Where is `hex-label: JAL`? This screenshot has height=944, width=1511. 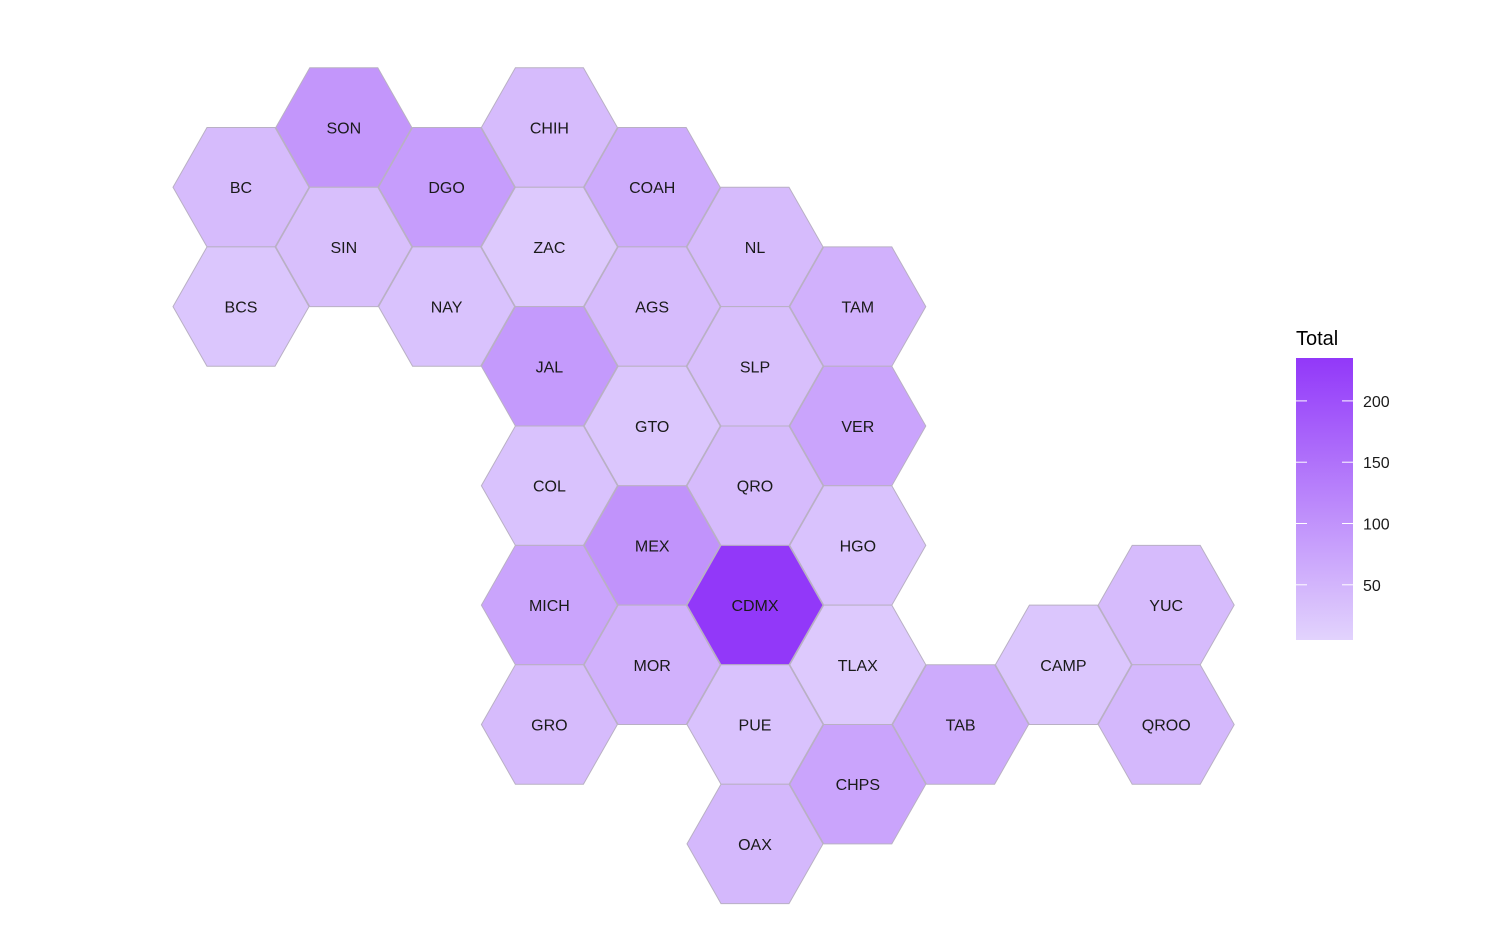
hex-label: JAL is located at coordinates (550, 367).